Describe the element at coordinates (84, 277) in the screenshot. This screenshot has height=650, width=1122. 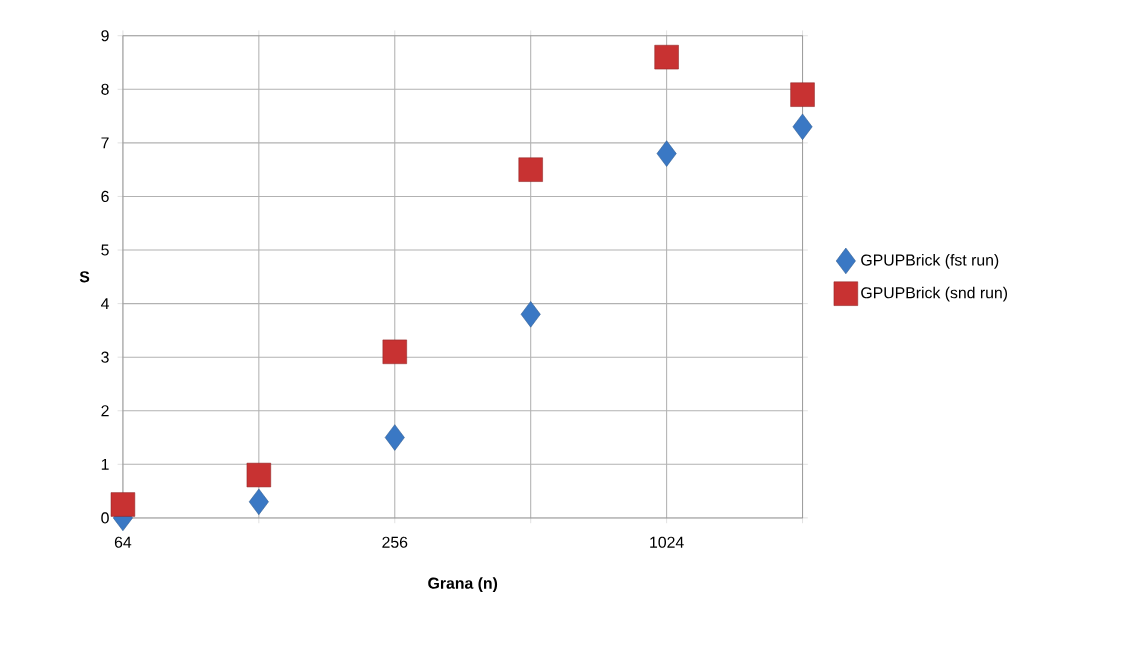
I see `y-axis-title: S` at that location.